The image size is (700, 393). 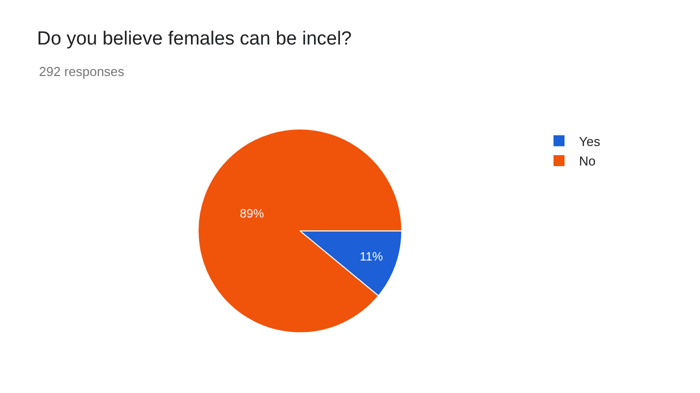 What do you see at coordinates (194, 39) in the screenshot?
I see `chart-title: Do you believe females can be incel?` at bounding box center [194, 39].